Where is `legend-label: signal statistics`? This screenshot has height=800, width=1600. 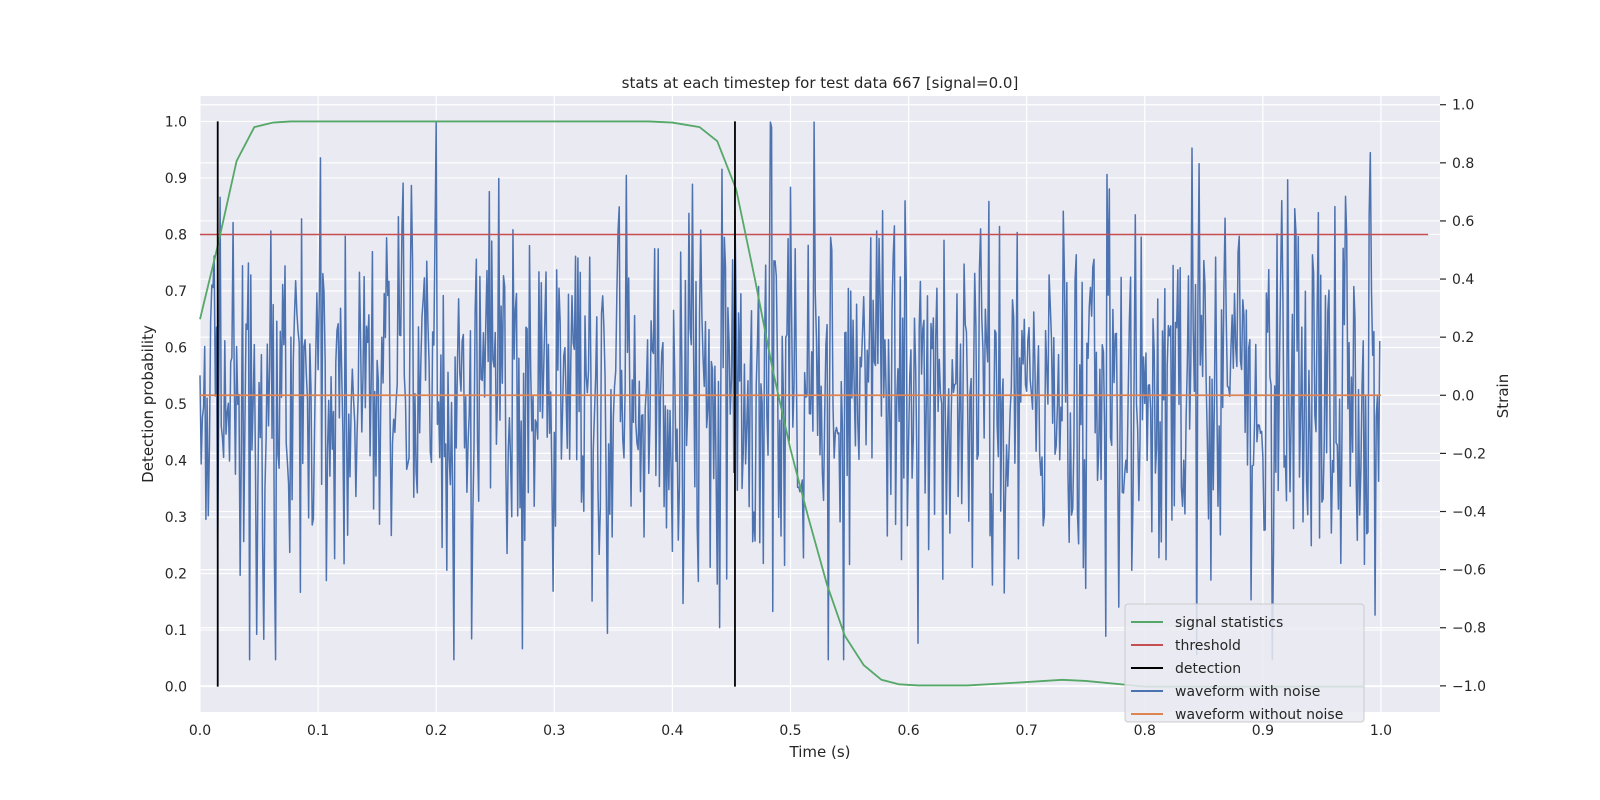 legend-label: signal statistics is located at coordinates (1229, 623).